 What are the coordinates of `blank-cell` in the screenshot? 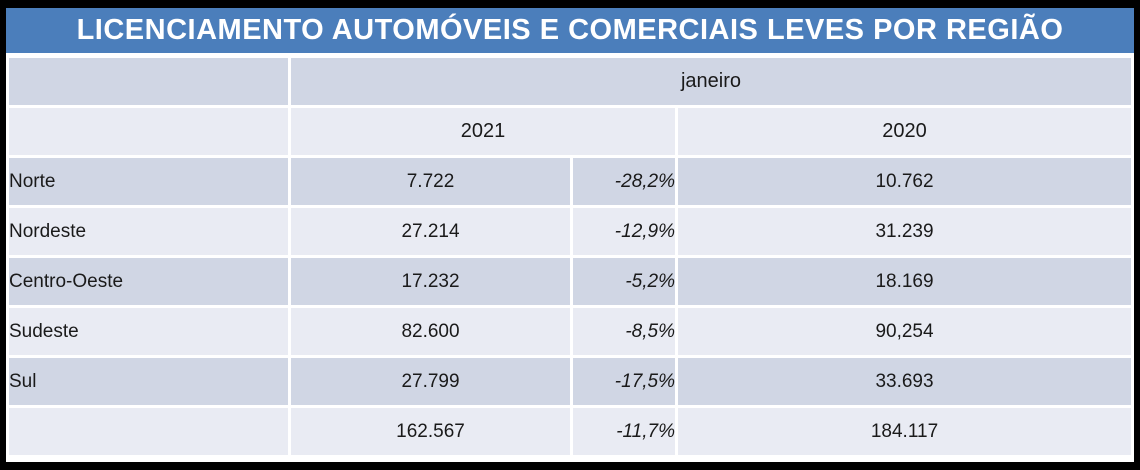 It's located at (148, 131).